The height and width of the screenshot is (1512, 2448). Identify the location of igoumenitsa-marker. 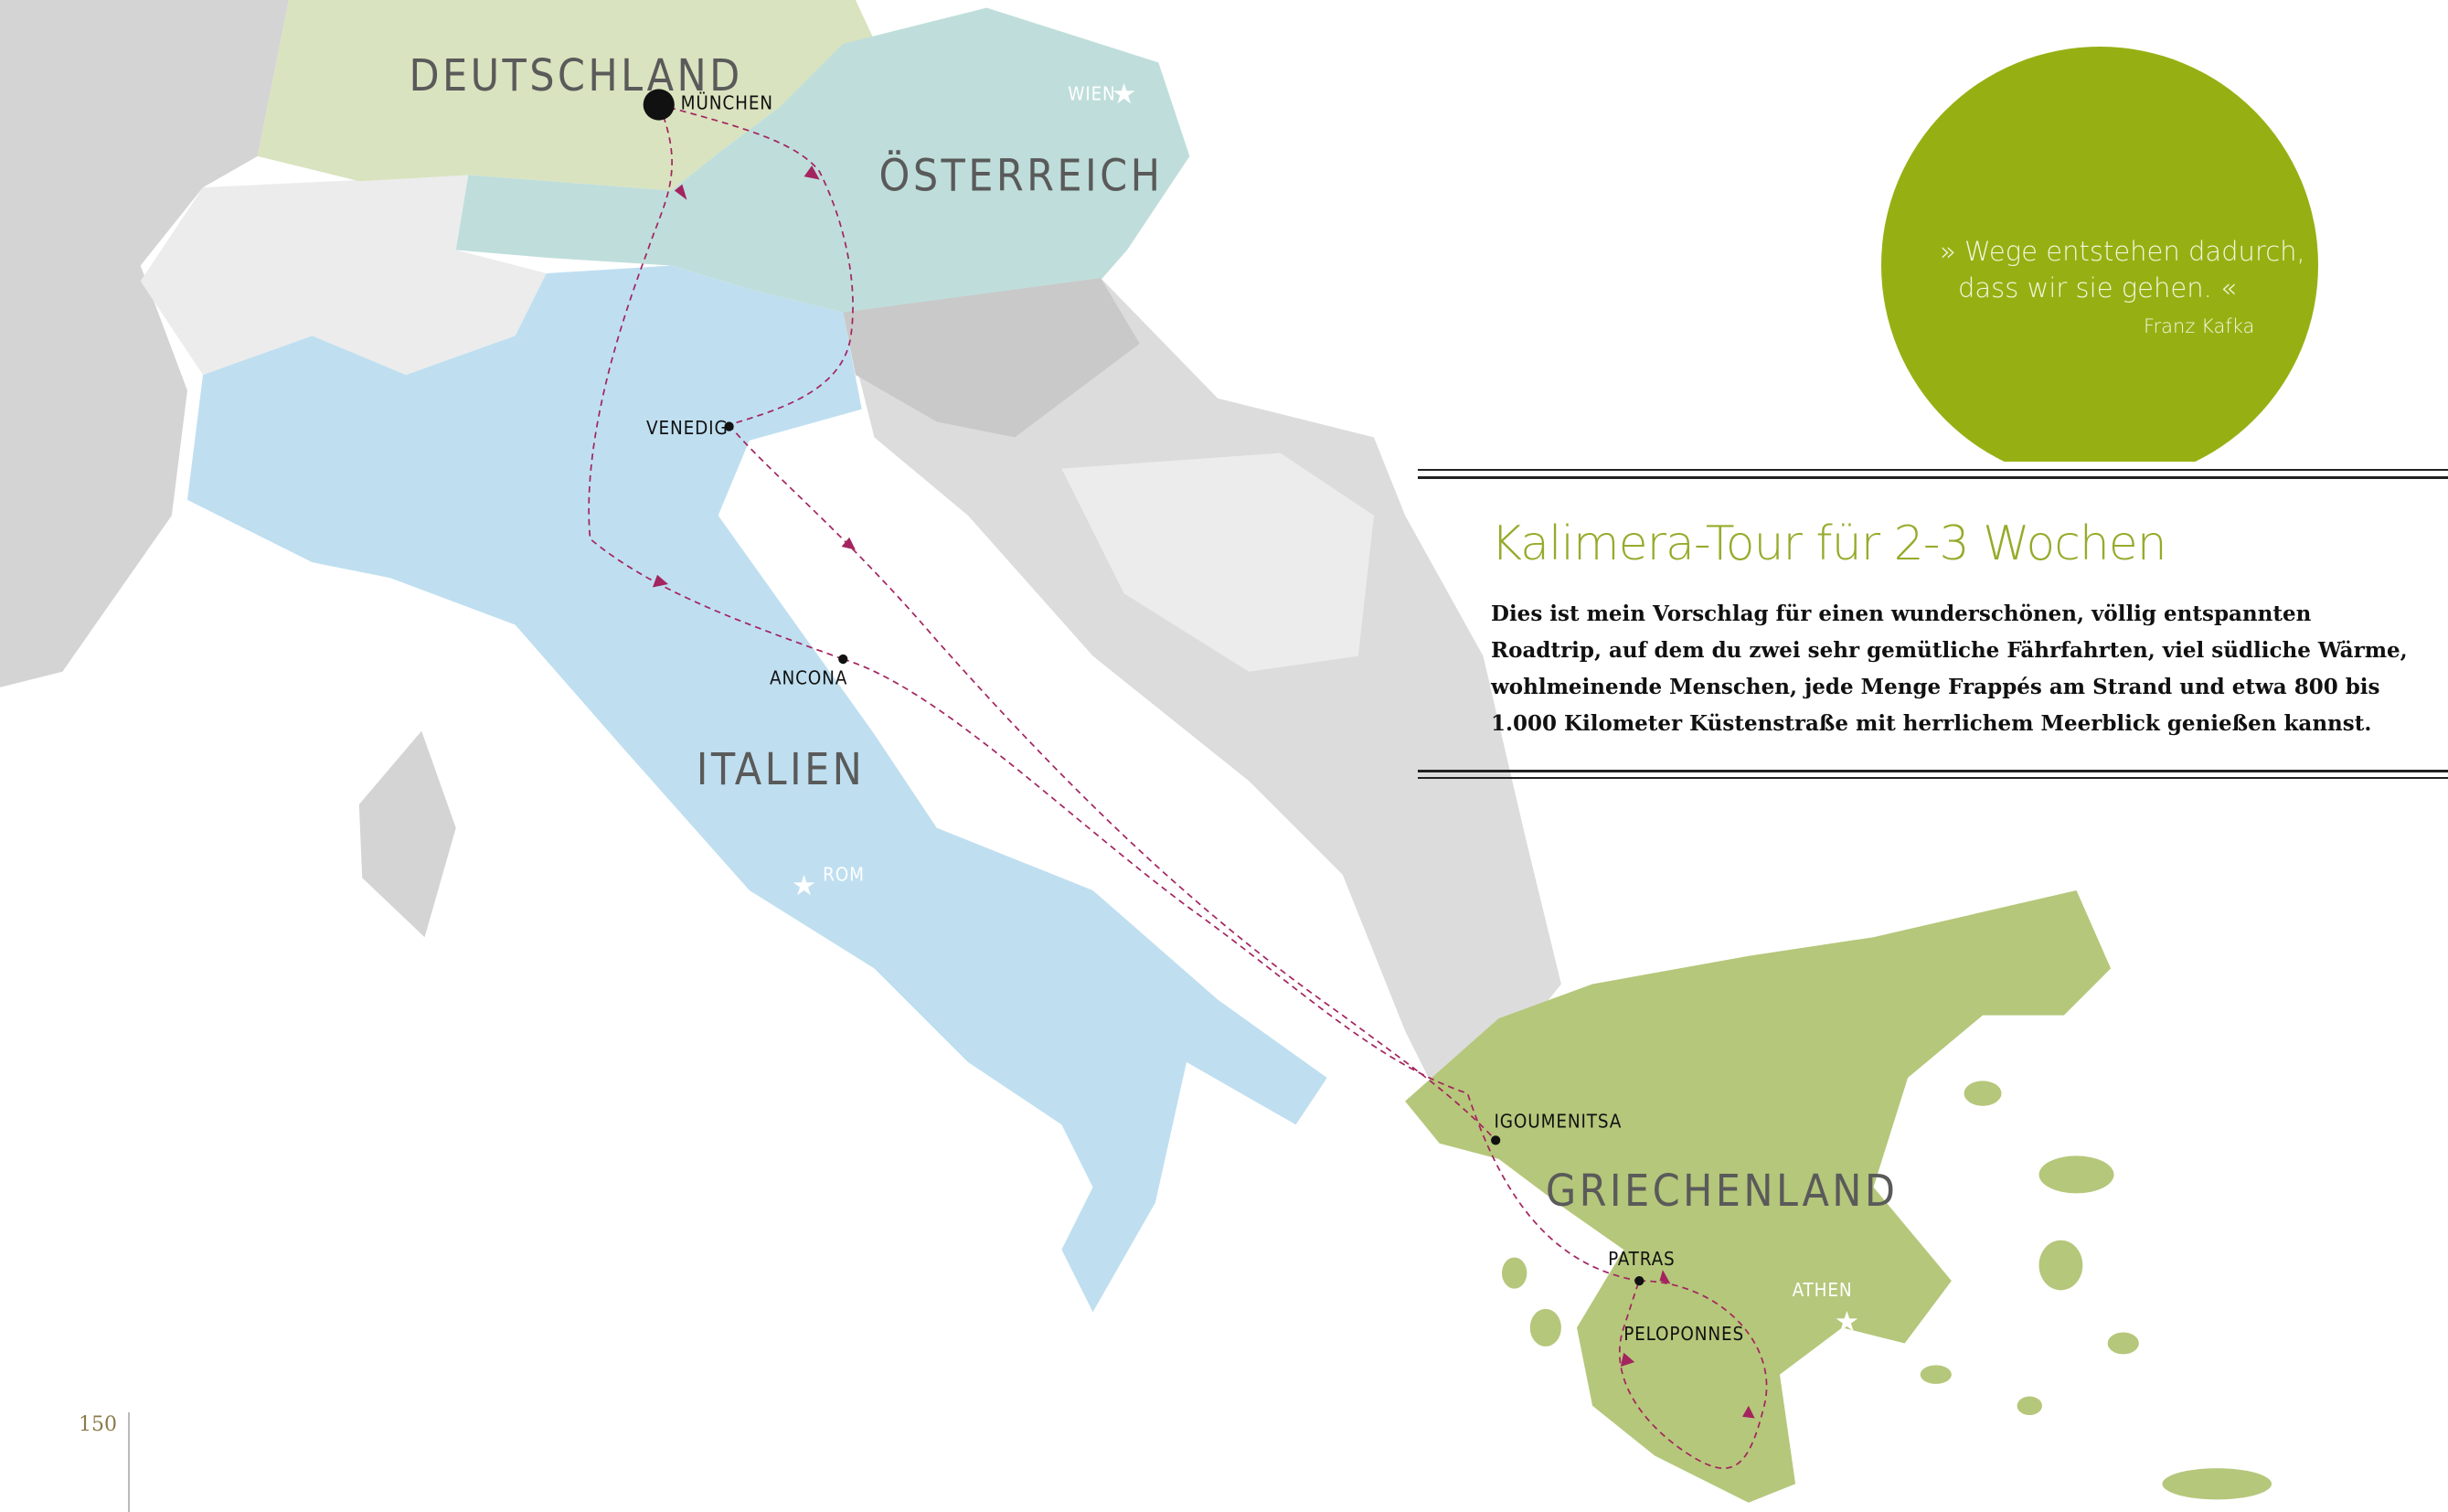
(1496, 1140).